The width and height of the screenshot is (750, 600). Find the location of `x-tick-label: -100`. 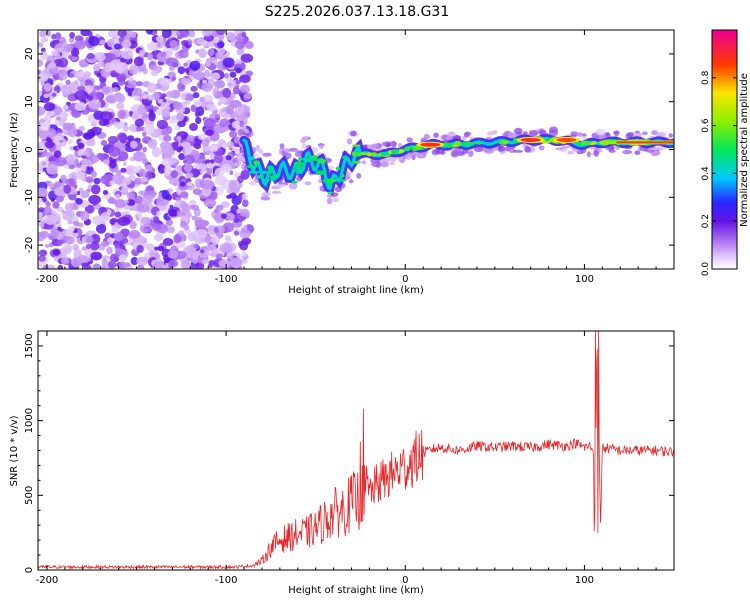

x-tick-label: -100 is located at coordinates (226, 279).